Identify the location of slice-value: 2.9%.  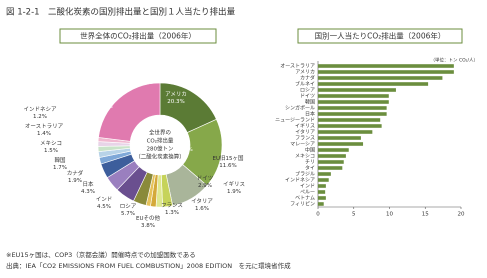
(205, 186).